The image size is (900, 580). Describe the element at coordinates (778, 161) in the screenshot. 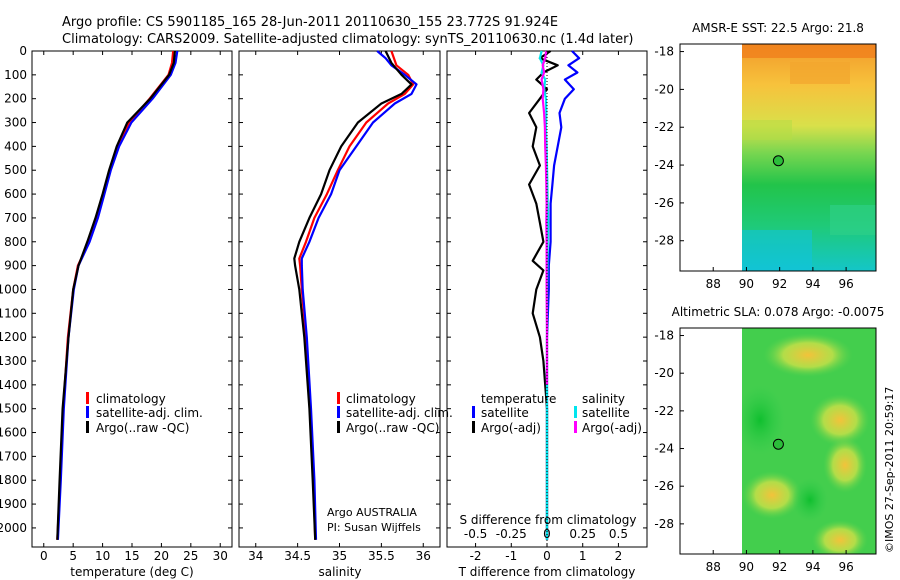

I see `argo-location-marker` at that location.